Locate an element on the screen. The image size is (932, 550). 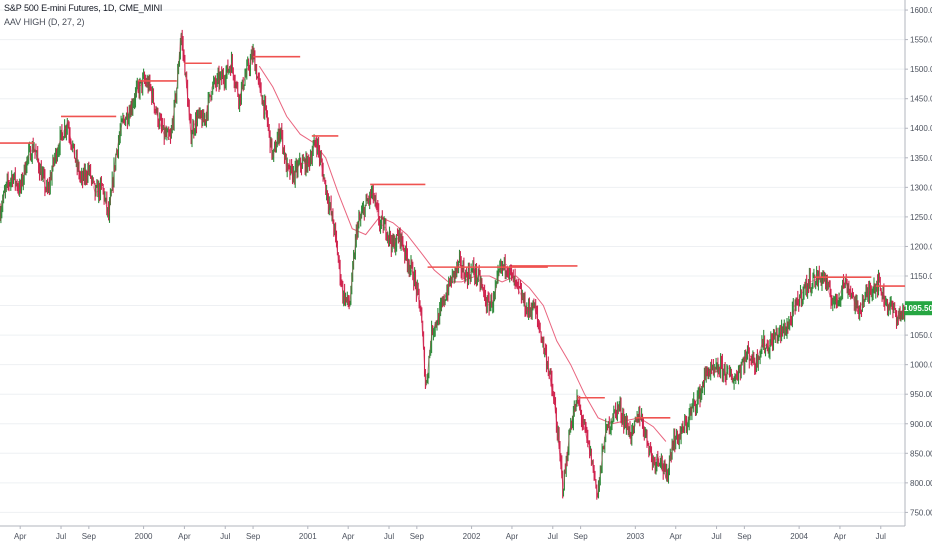
y-tick-label: 950.00 is located at coordinates (921, 394).